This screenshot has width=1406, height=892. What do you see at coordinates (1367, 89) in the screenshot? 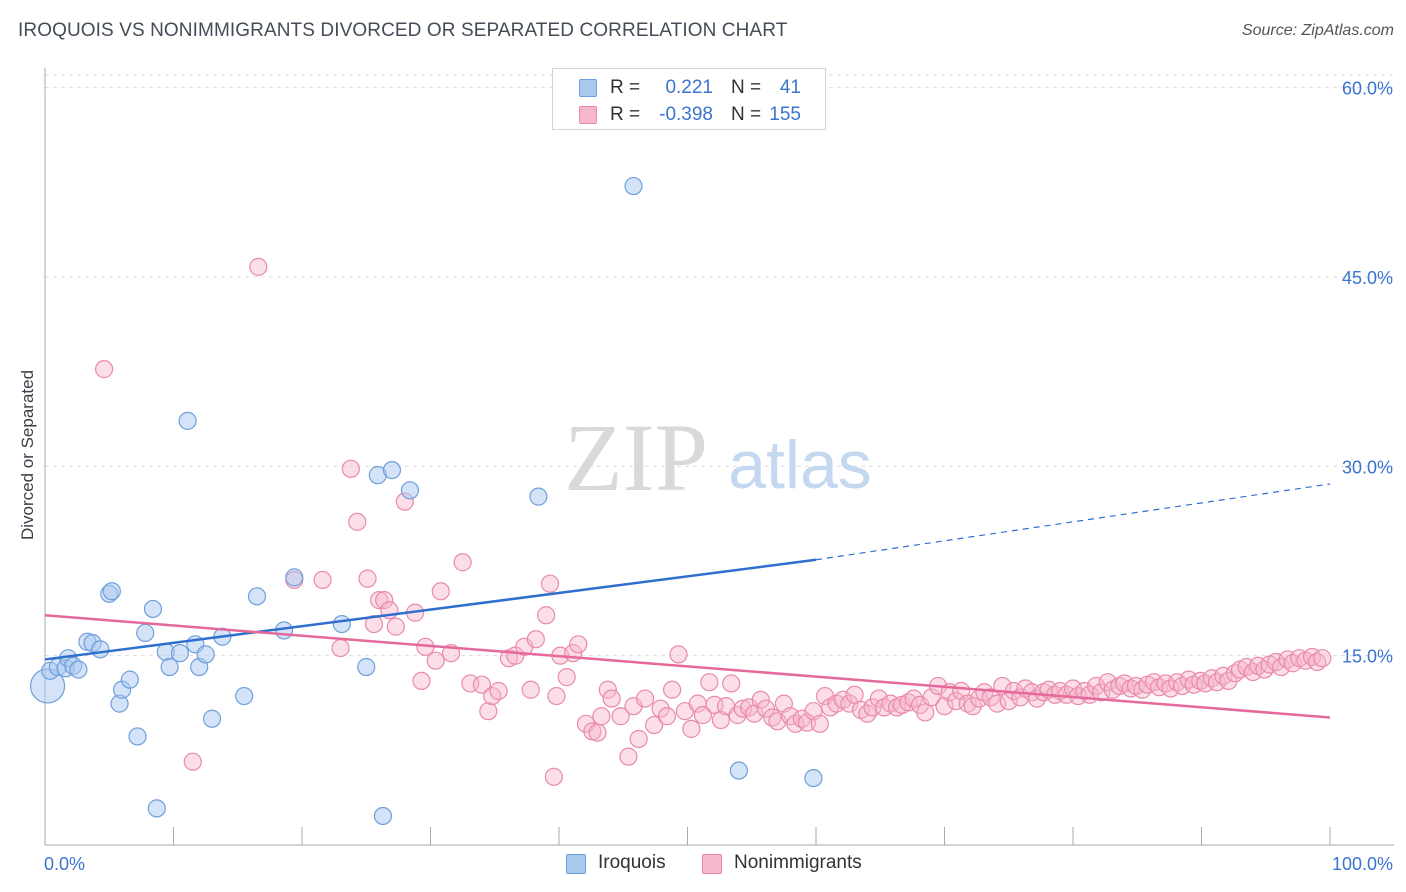
I see `y-tick-label: 60.0%` at bounding box center [1367, 89].